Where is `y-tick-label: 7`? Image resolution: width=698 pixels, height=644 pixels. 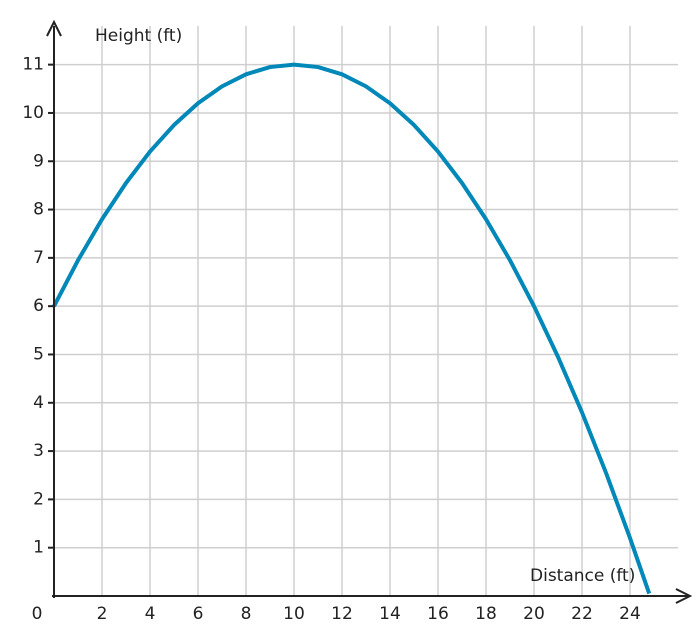 y-tick-label: 7 is located at coordinates (38, 258).